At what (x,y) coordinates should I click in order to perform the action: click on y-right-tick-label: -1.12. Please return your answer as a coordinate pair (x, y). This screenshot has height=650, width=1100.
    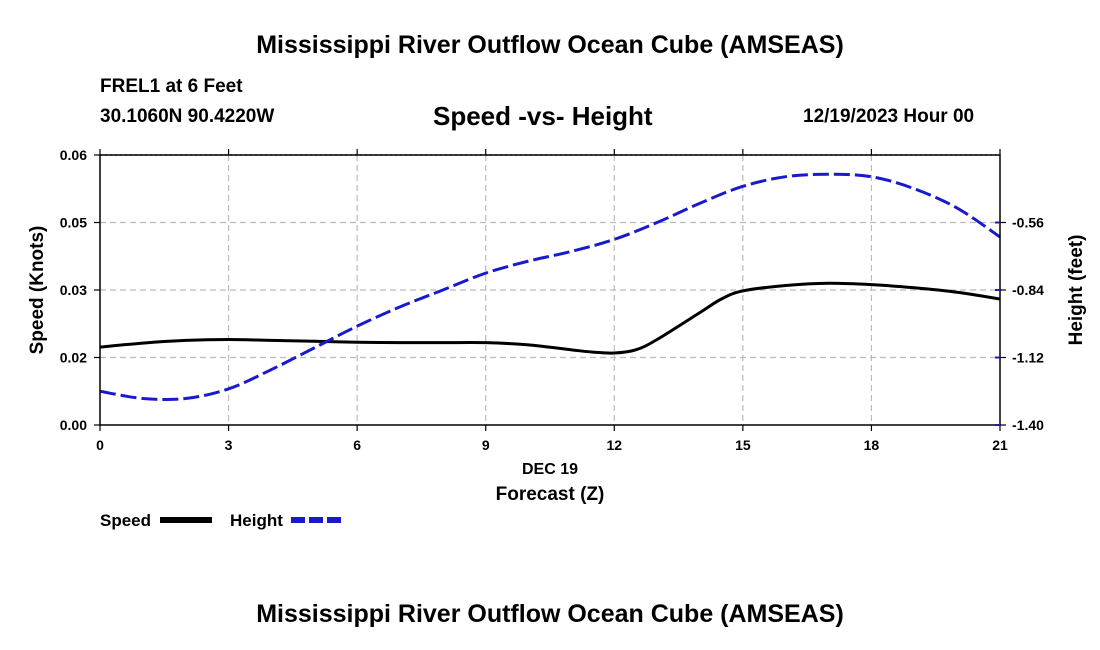
    Looking at the image, I should click on (1028, 358).